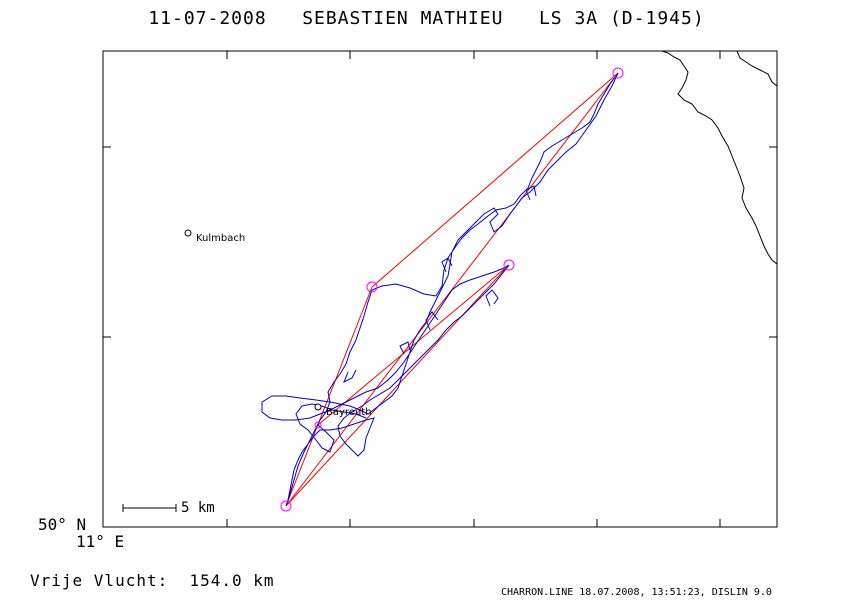 The image size is (853, 603). Describe the element at coordinates (100, 541) in the screenshot. I see `longitude-label: 11° E` at that location.